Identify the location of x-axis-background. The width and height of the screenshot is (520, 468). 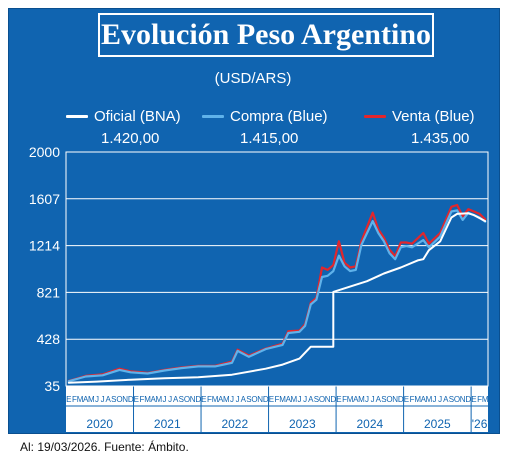
(277, 409).